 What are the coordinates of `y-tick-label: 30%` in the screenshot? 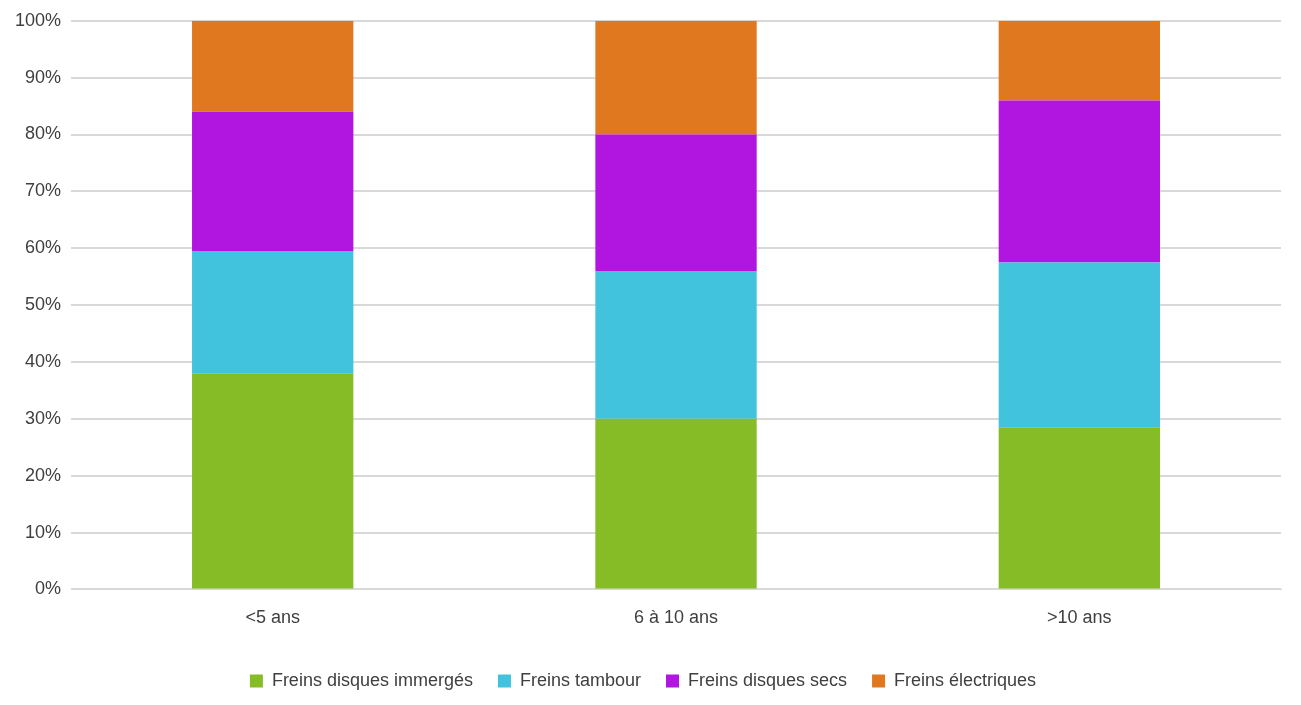 It's located at (43, 417).